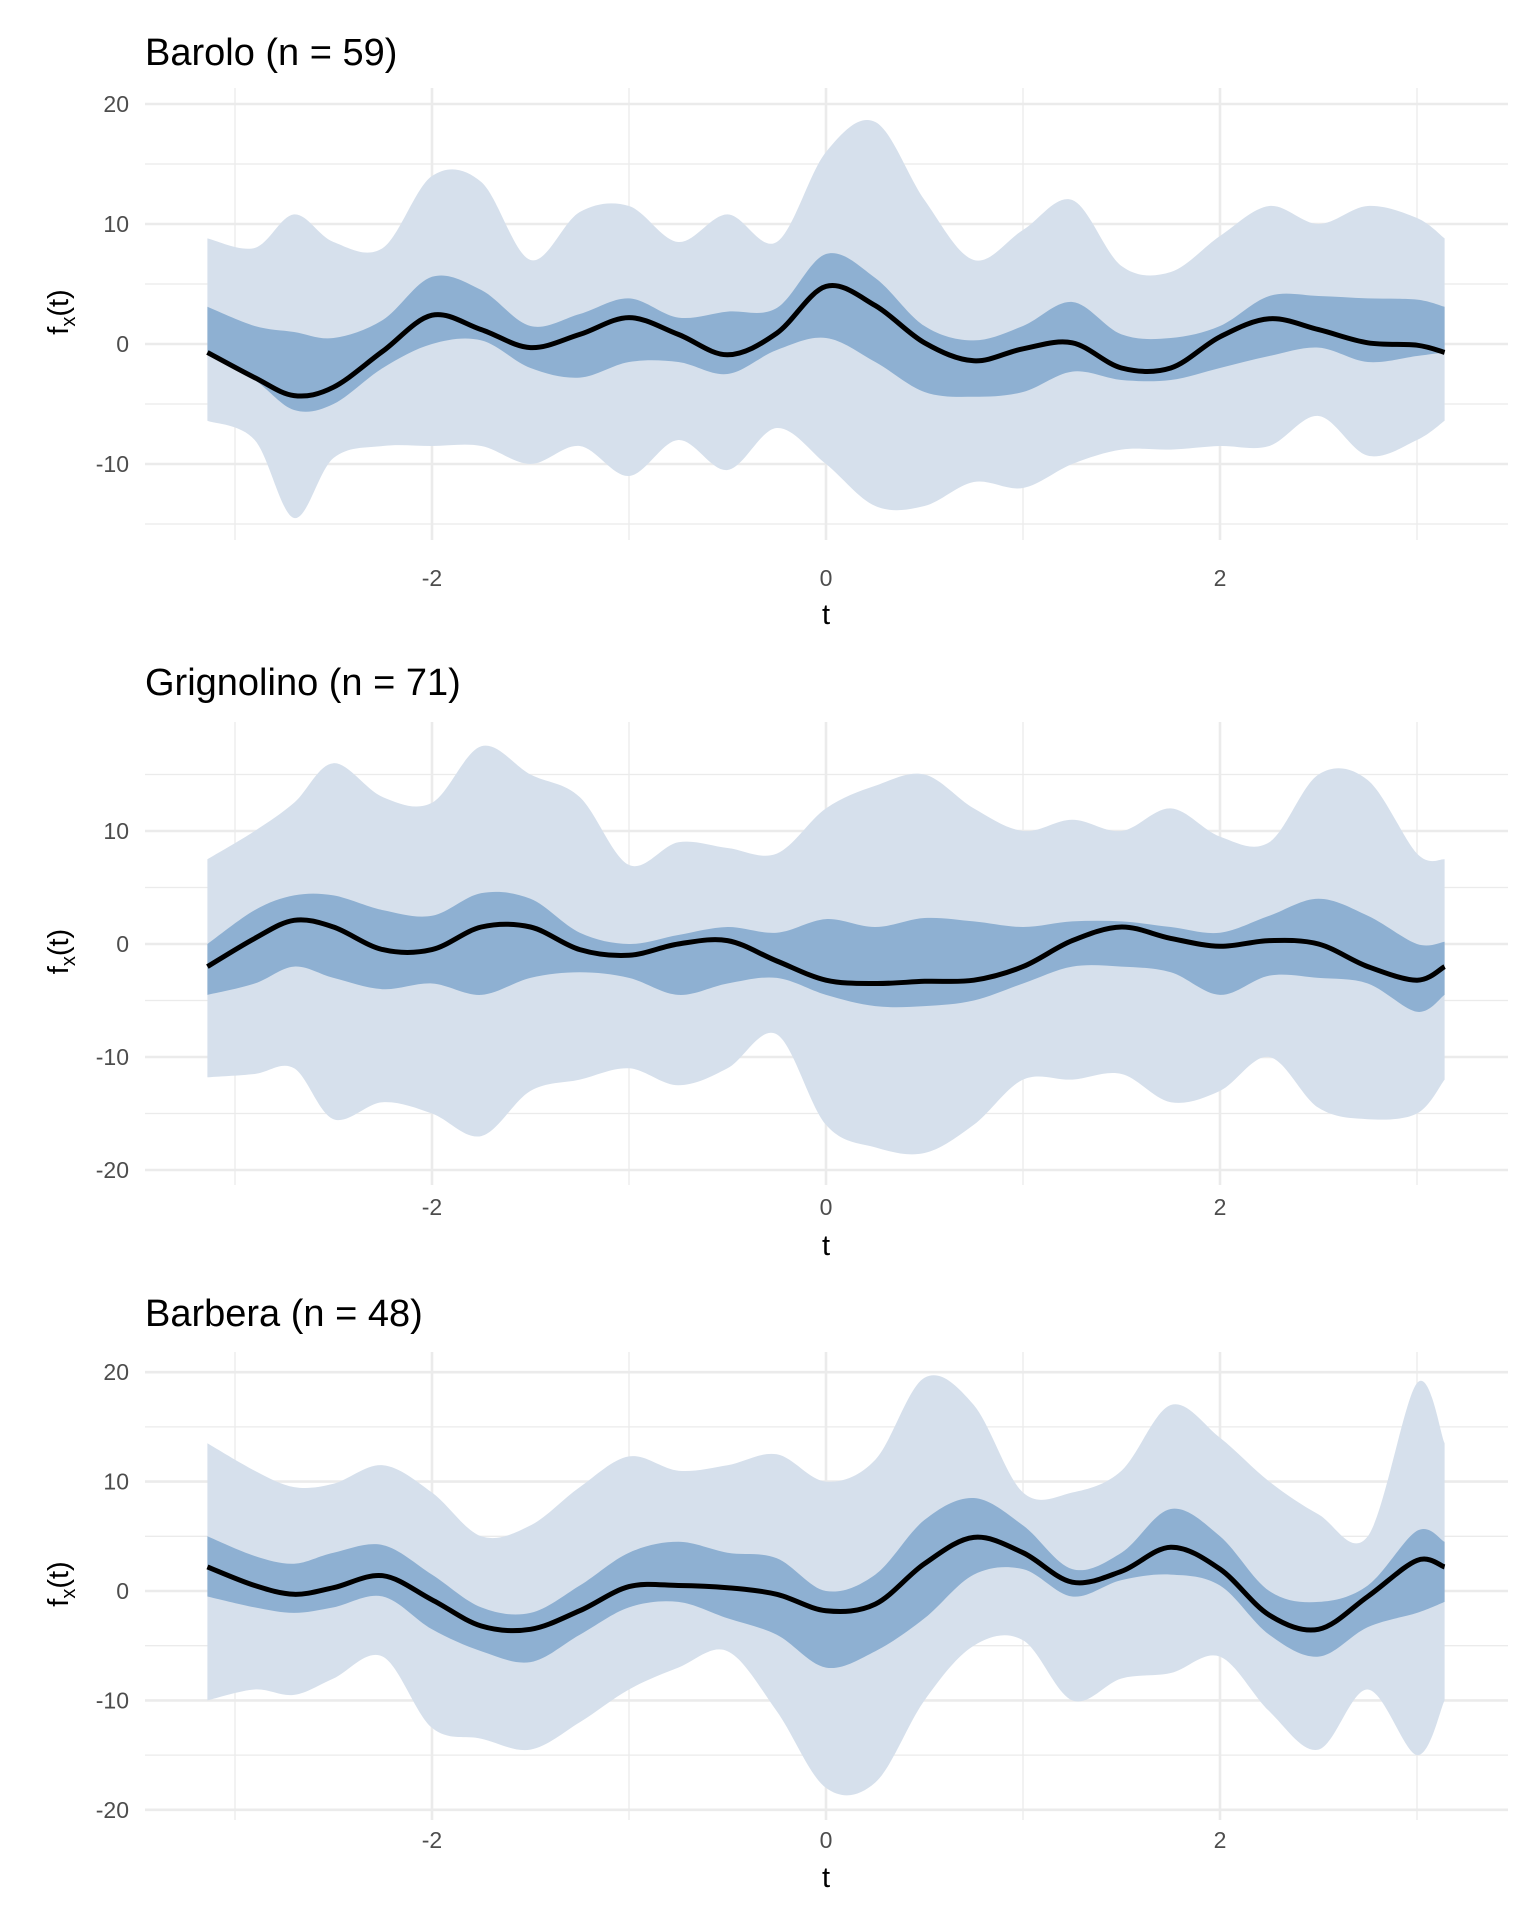  I want to click on panel-title: Barbera (n = 48), so click(284, 1314).